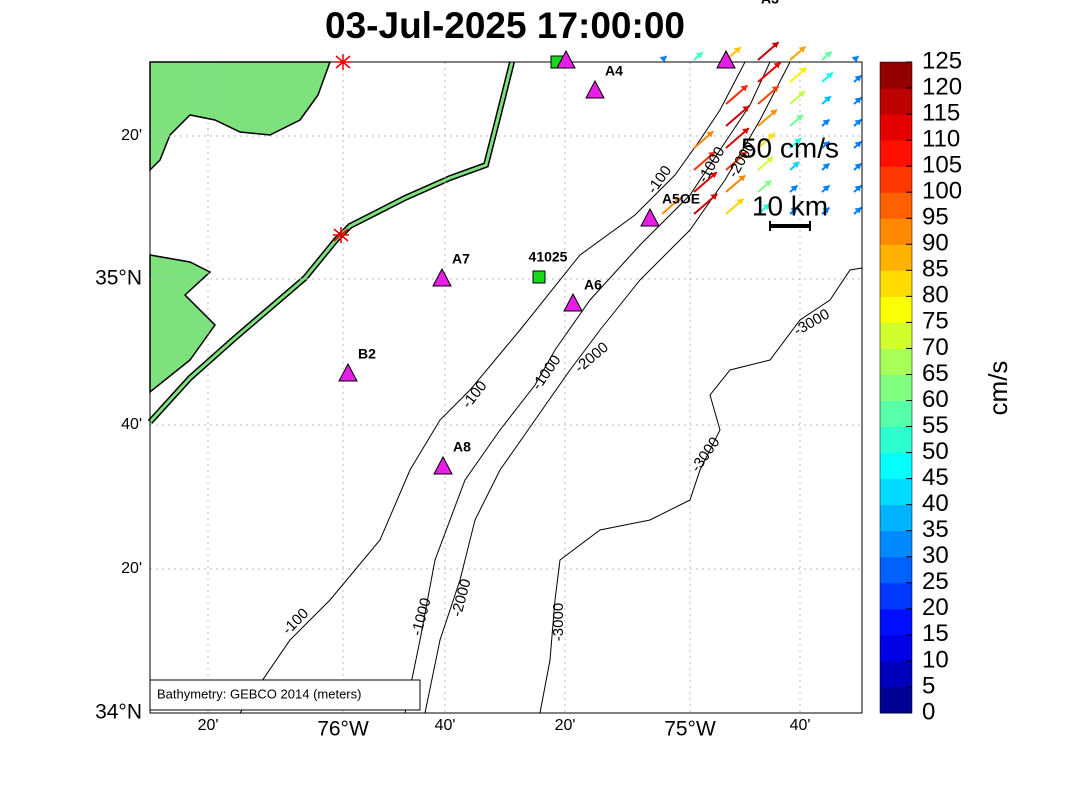 The image size is (1067, 805). Describe the element at coordinates (118, 278) in the screenshot. I see `y-tick-label: 35°N` at that location.